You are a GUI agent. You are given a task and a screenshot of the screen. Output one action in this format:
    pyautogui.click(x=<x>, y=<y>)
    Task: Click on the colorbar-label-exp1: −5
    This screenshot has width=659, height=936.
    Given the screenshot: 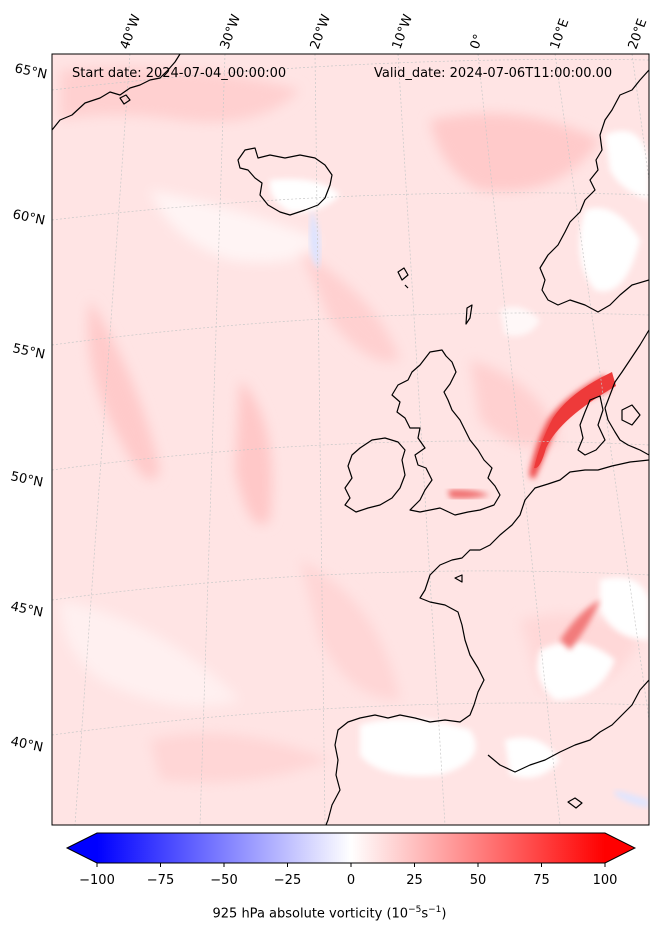 What is the action you would take?
    pyautogui.click(x=415, y=910)
    